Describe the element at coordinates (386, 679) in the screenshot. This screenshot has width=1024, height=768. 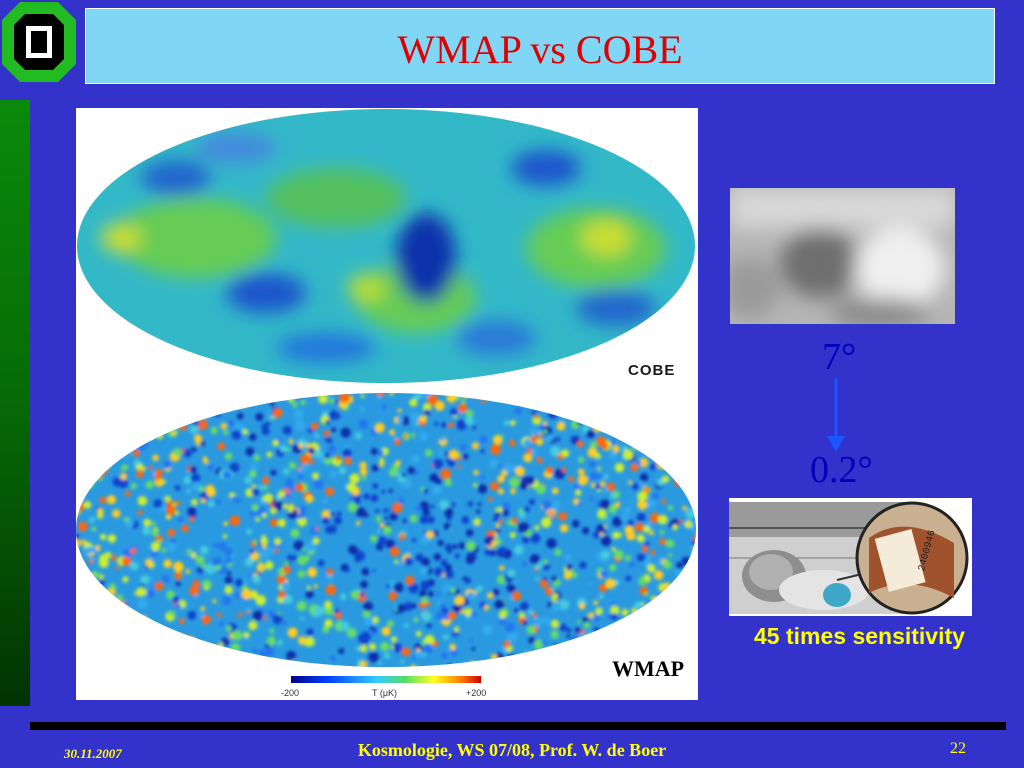
I see `temperature-scale-bar` at that location.